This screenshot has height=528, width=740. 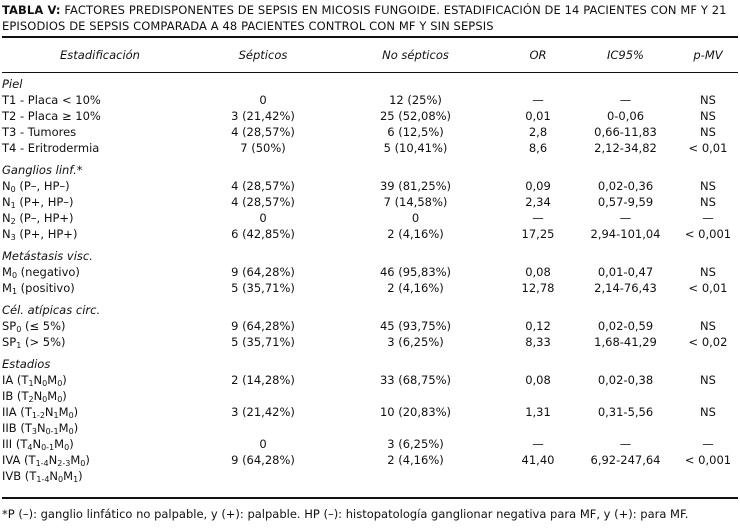 What do you see at coordinates (538, 234) in the screenshot?
I see `cell-or: 17,25` at bounding box center [538, 234].